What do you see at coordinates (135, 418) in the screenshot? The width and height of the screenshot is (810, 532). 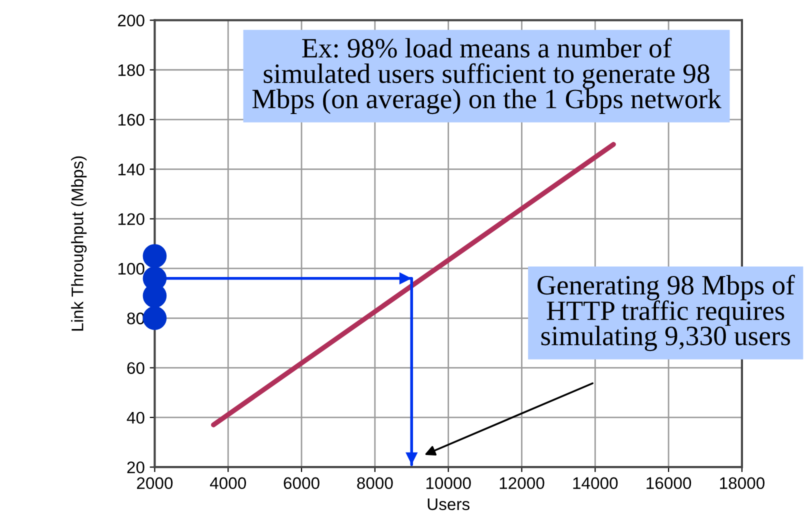 I see `y-tick-label: 40` at bounding box center [135, 418].